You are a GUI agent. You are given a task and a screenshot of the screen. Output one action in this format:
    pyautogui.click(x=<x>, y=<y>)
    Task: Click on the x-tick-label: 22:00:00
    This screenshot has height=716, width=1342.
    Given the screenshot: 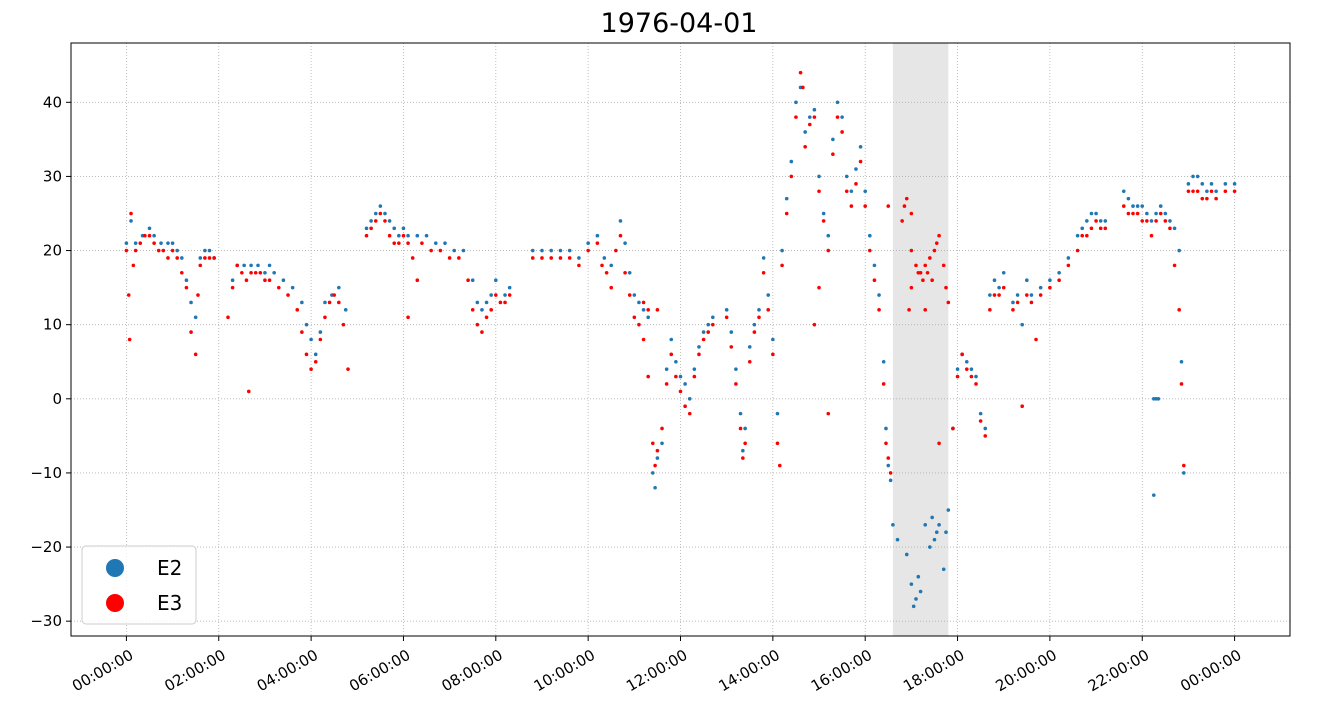 What is the action you would take?
    pyautogui.click(x=1118, y=670)
    